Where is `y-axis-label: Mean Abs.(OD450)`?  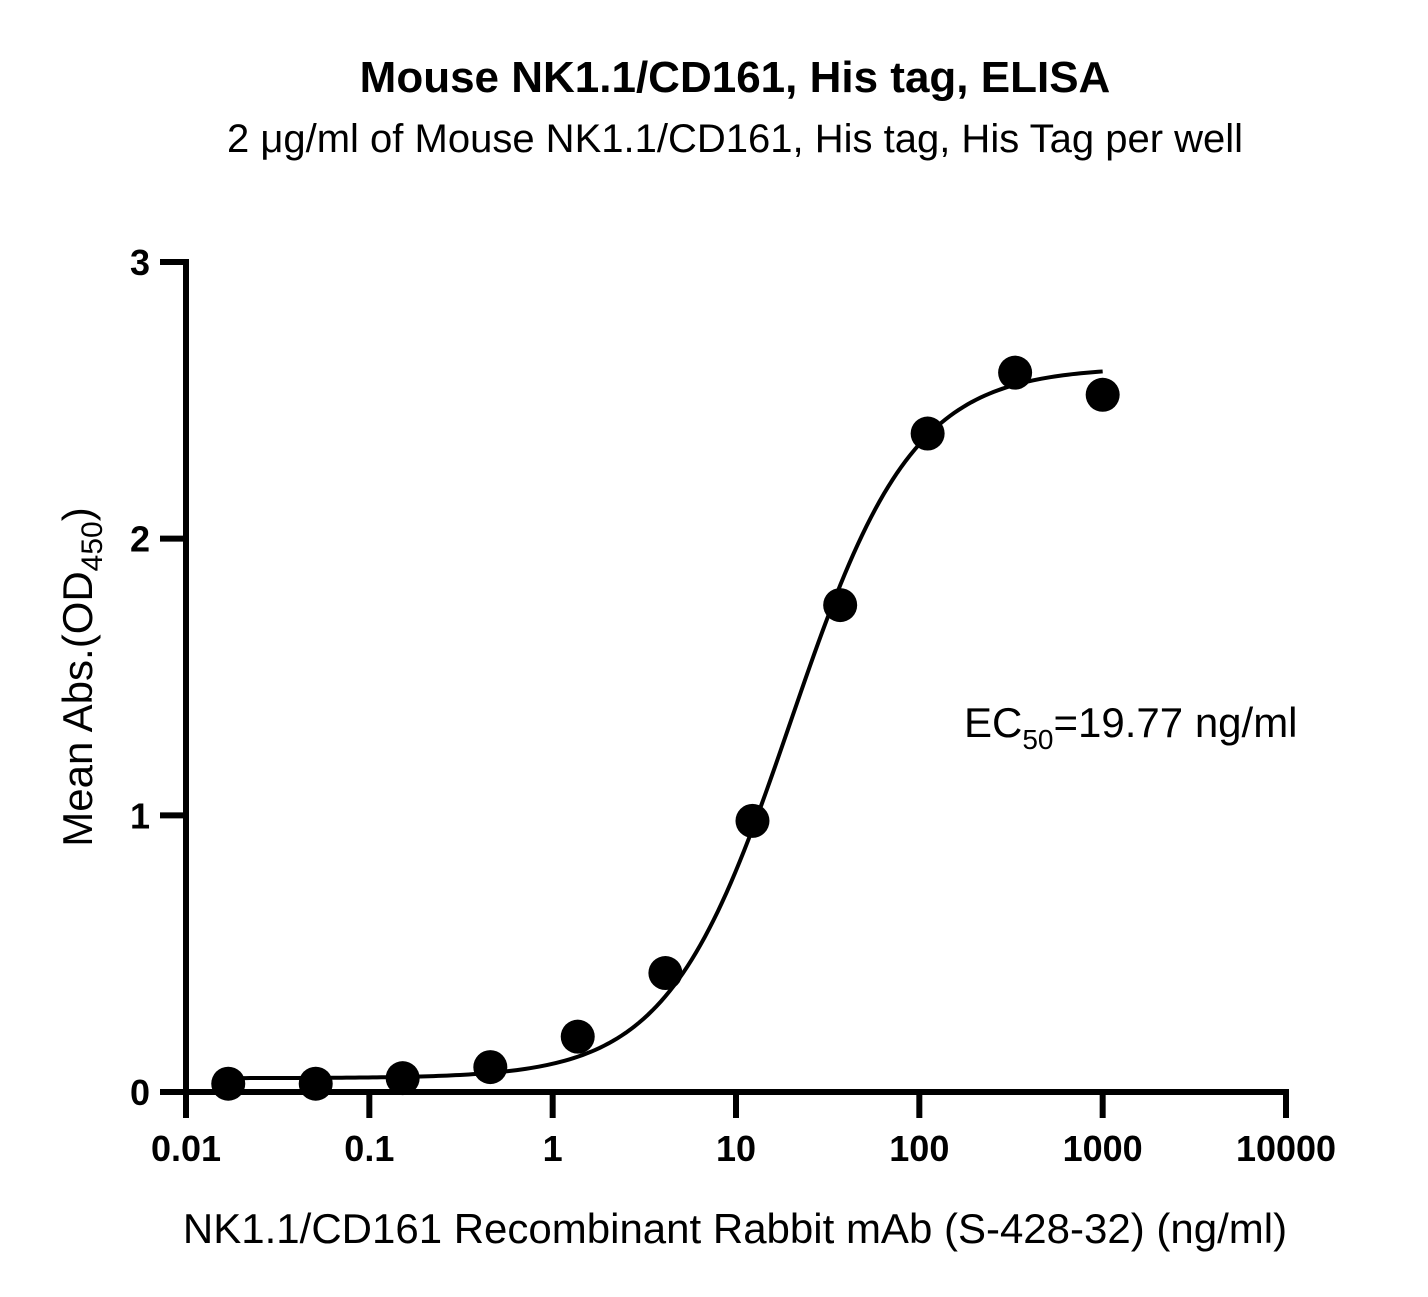 y-axis-label: Mean Abs.(OD450) is located at coordinates (81, 677).